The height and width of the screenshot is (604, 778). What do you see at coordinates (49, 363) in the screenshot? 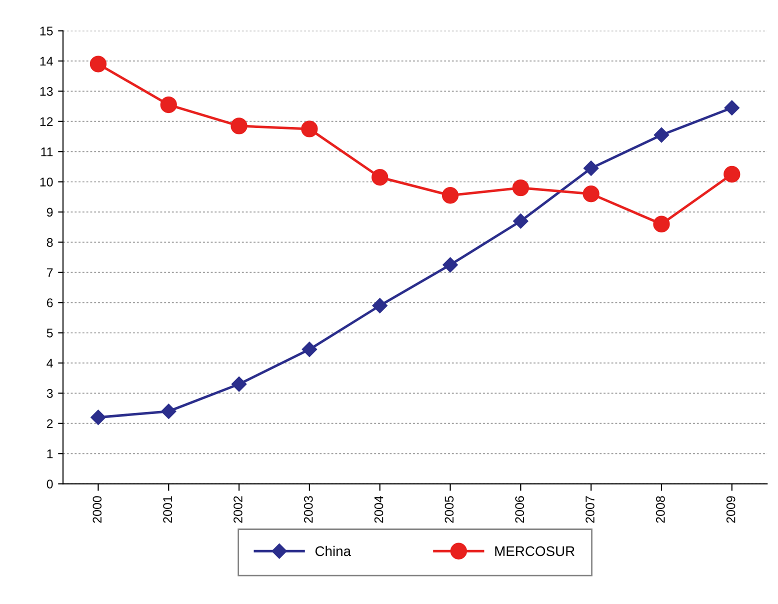
I see `y-tick-label: 4` at bounding box center [49, 363].